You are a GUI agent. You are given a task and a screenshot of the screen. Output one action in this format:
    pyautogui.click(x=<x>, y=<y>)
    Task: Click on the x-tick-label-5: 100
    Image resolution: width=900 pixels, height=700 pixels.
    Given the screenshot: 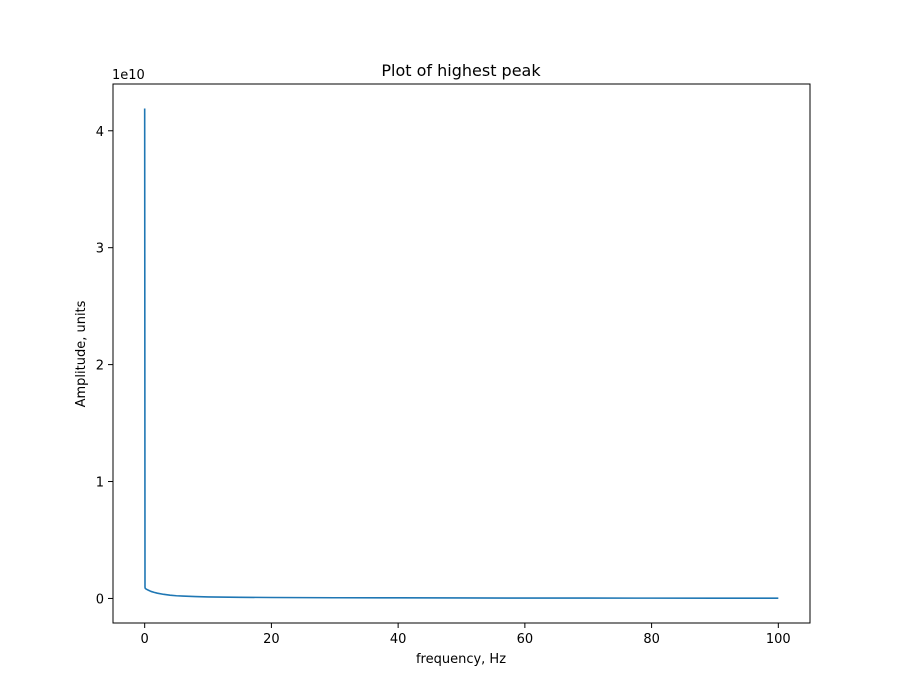 What is the action you would take?
    pyautogui.click(x=778, y=639)
    